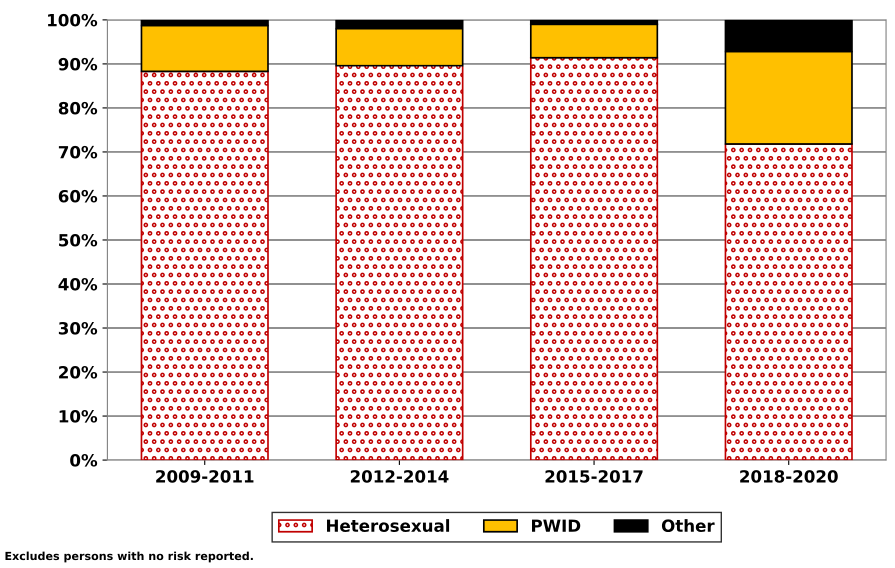 This screenshot has width=895, height=568. Describe the element at coordinates (388, 525) in the screenshot. I see `legend-label: Heterosexual` at that location.